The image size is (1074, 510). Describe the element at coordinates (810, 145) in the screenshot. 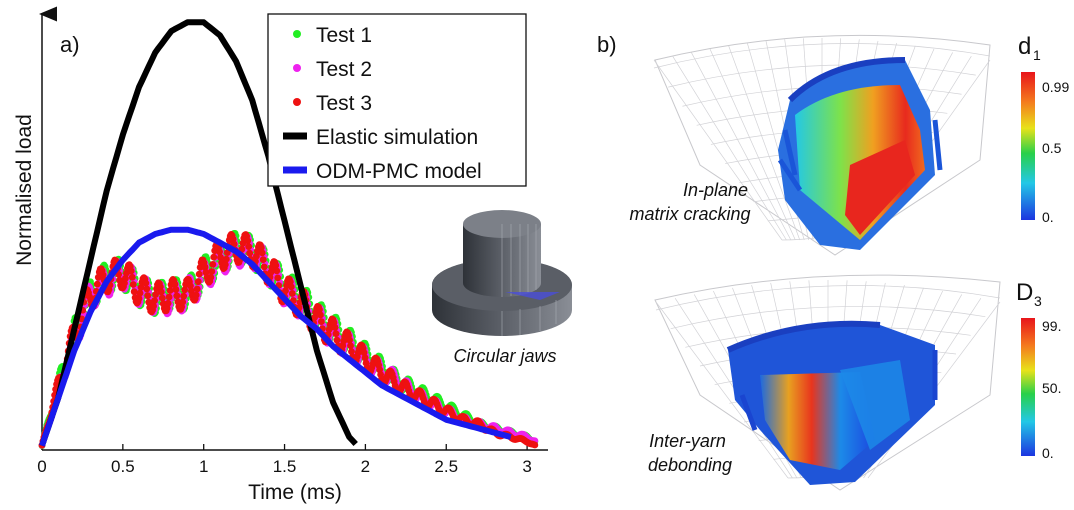

I see `damage-render-d1: In-plane matrix cracking` at that location.